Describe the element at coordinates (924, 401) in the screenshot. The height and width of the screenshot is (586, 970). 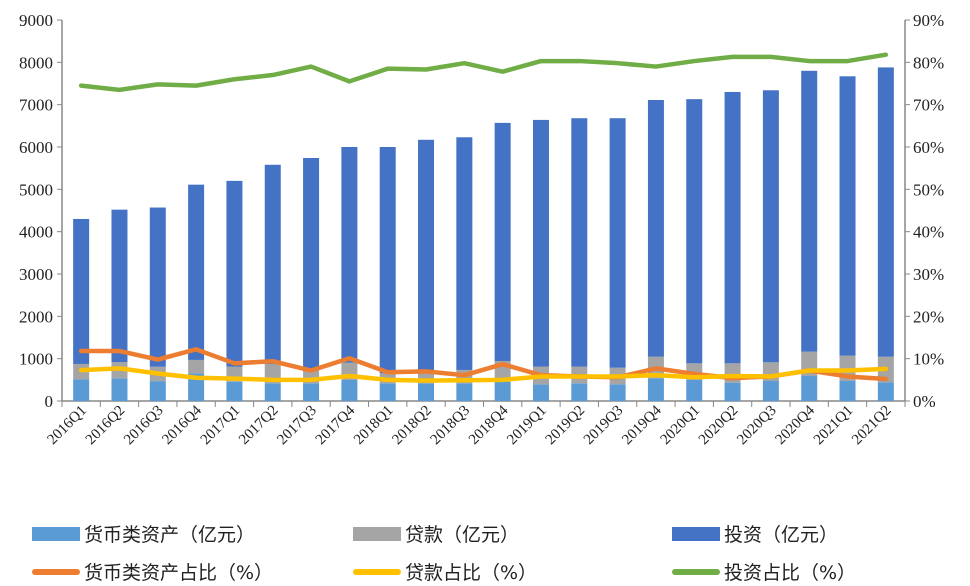
I see `right-tick-label: 0%` at that location.